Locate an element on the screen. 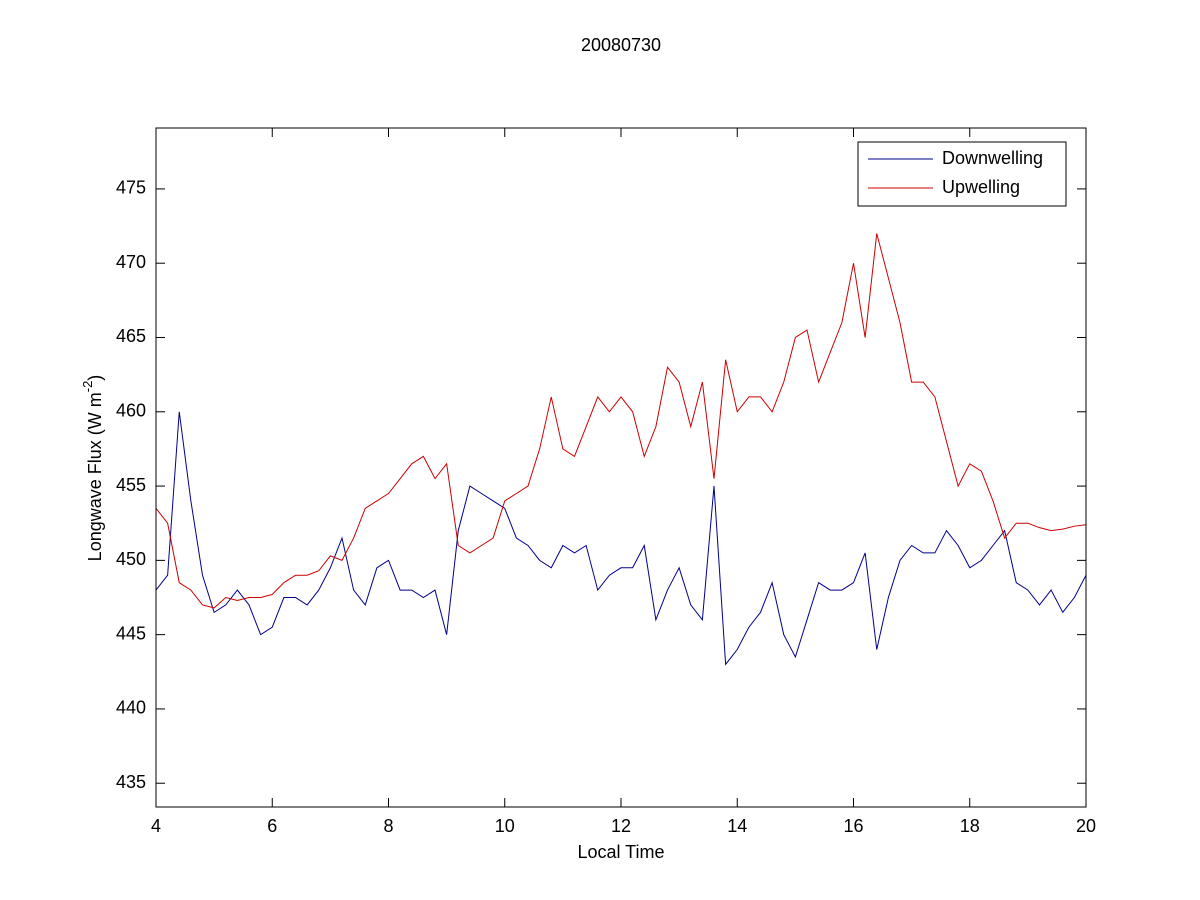 The height and width of the screenshot is (900, 1200). x-tick-label: 20 is located at coordinates (1086, 826).